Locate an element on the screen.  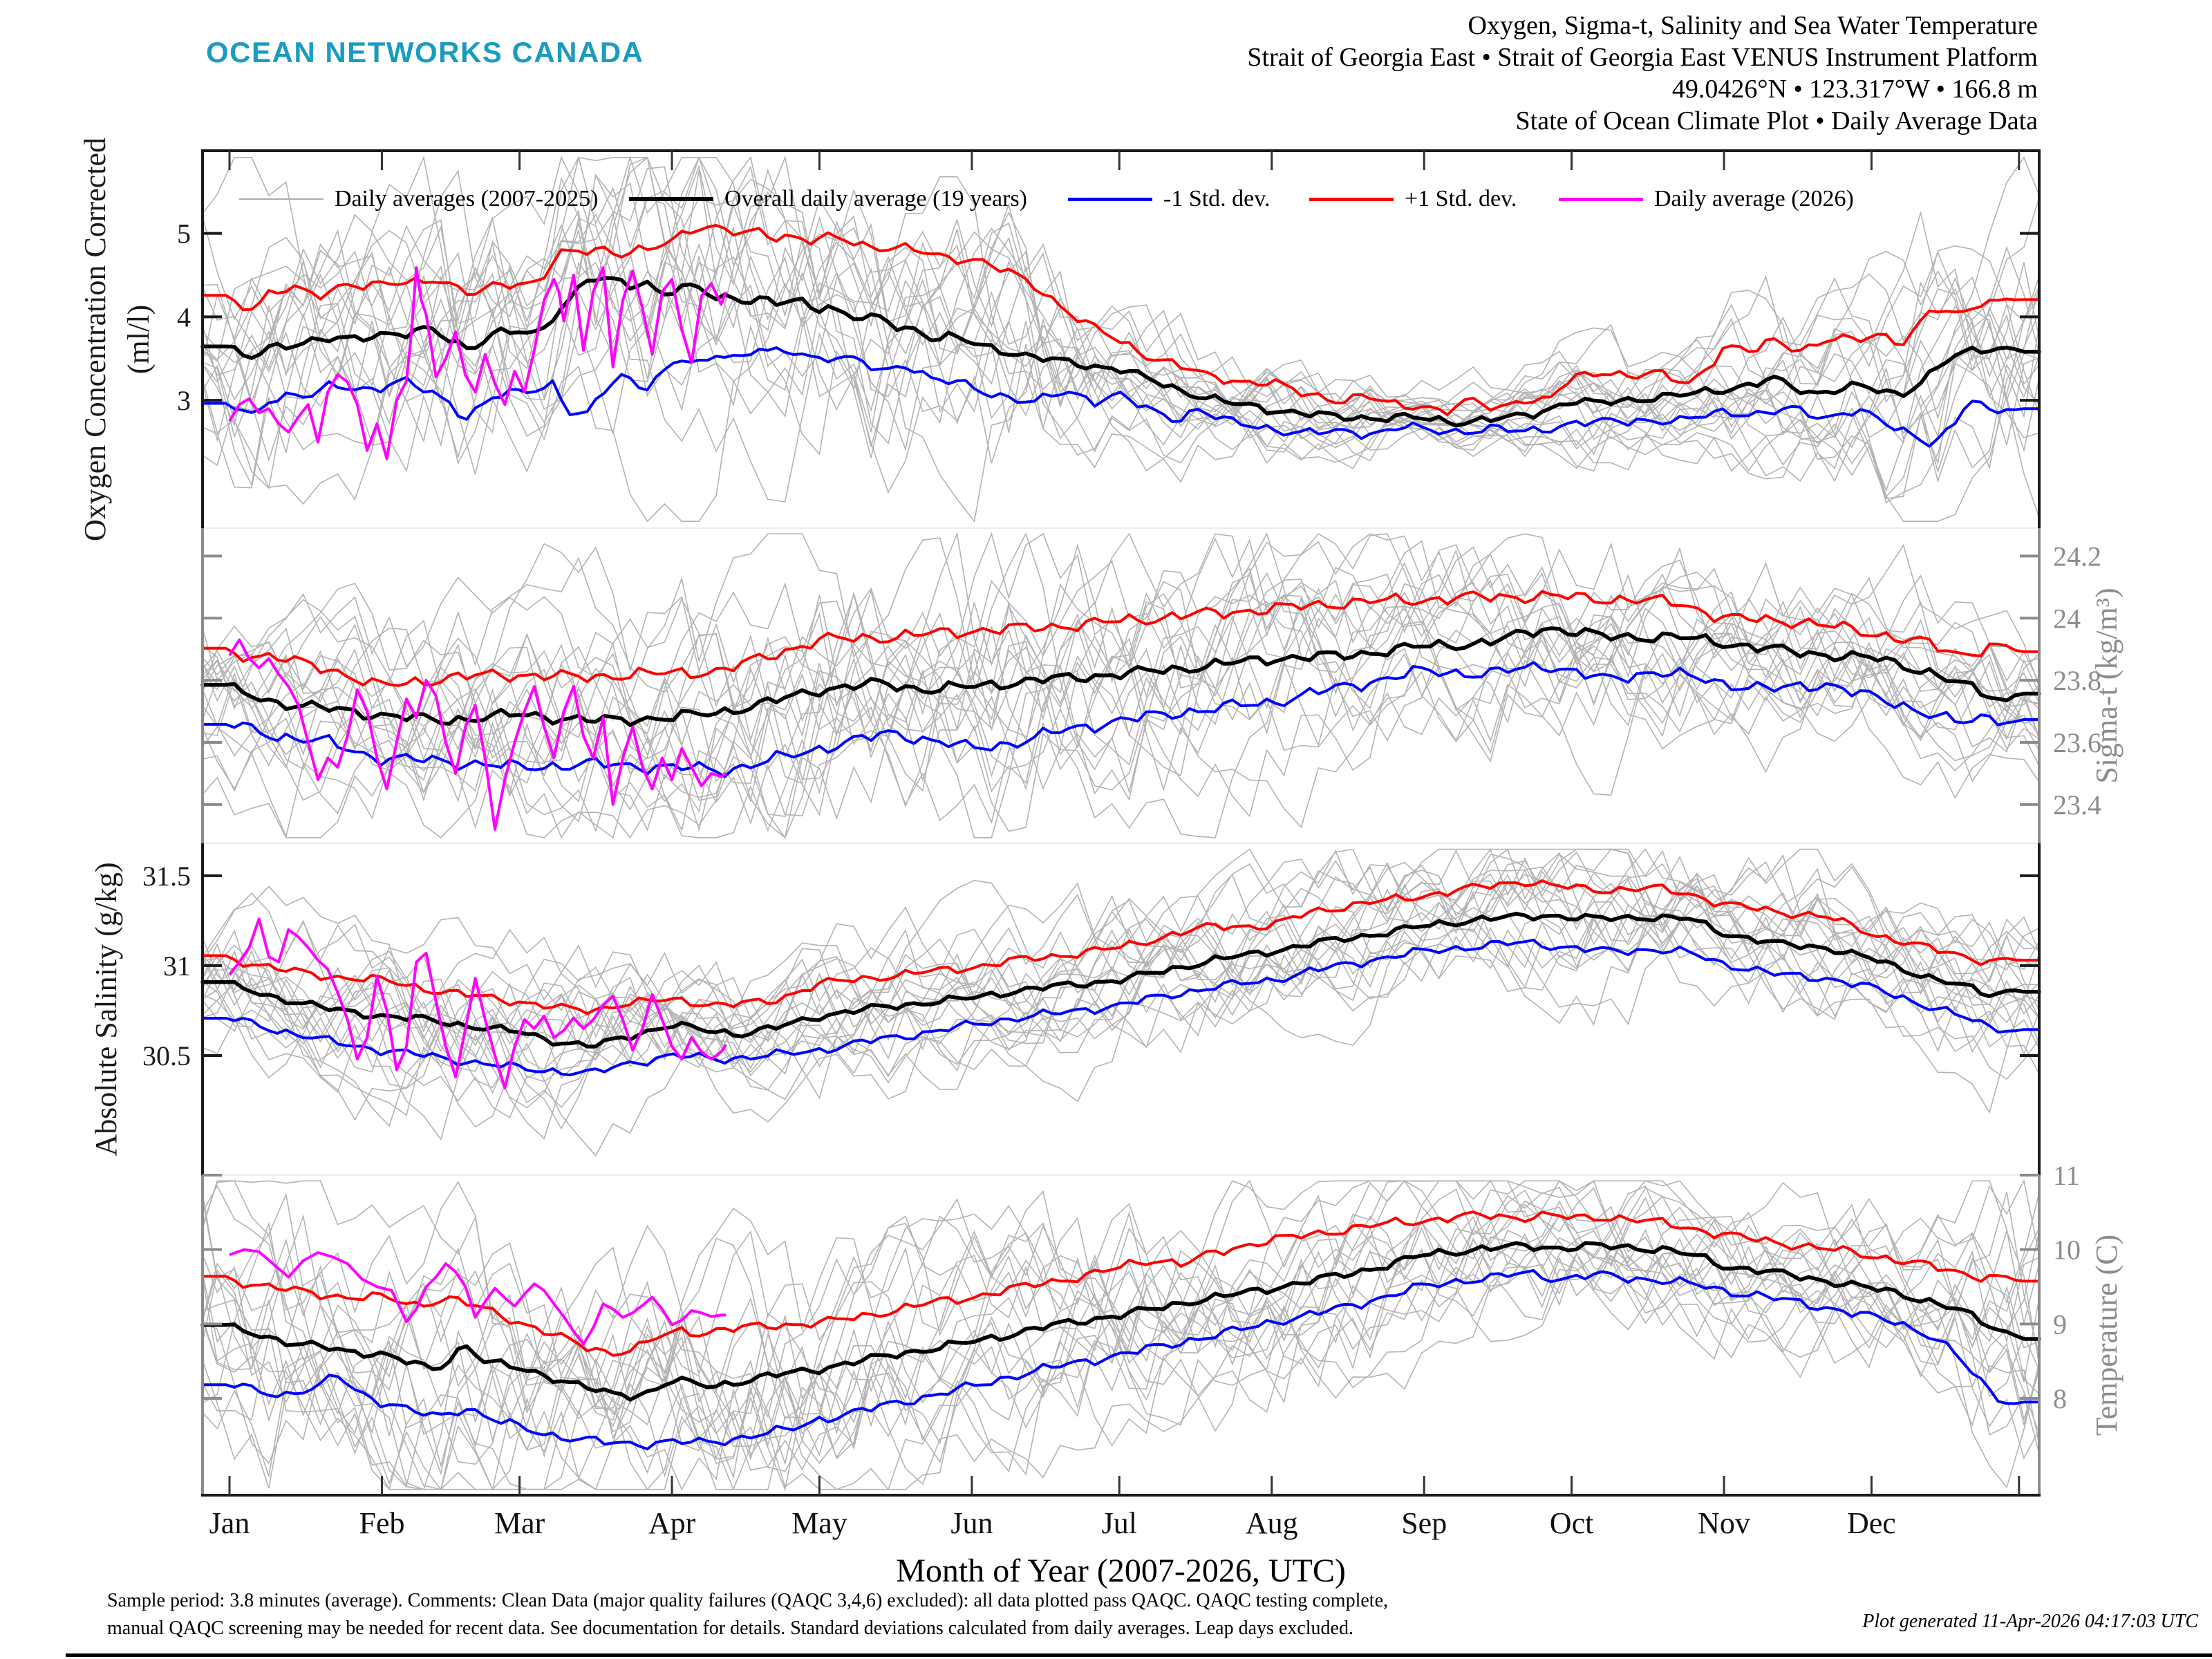
plus-std-line-sigma-t is located at coordinates (1121, 638).